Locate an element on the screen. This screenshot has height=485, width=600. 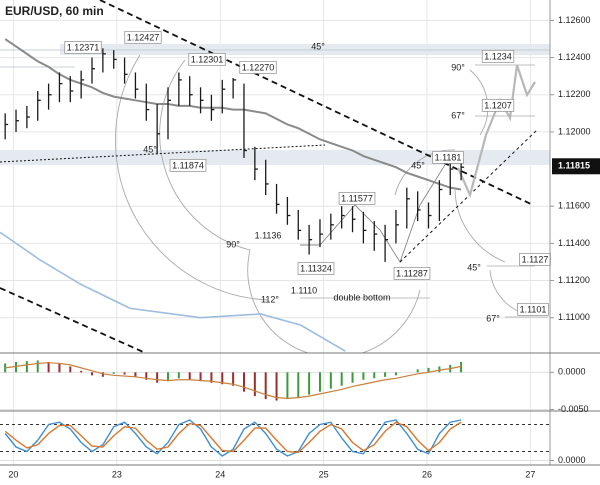
y-tick-label: 1.12400 is located at coordinates (574, 57).